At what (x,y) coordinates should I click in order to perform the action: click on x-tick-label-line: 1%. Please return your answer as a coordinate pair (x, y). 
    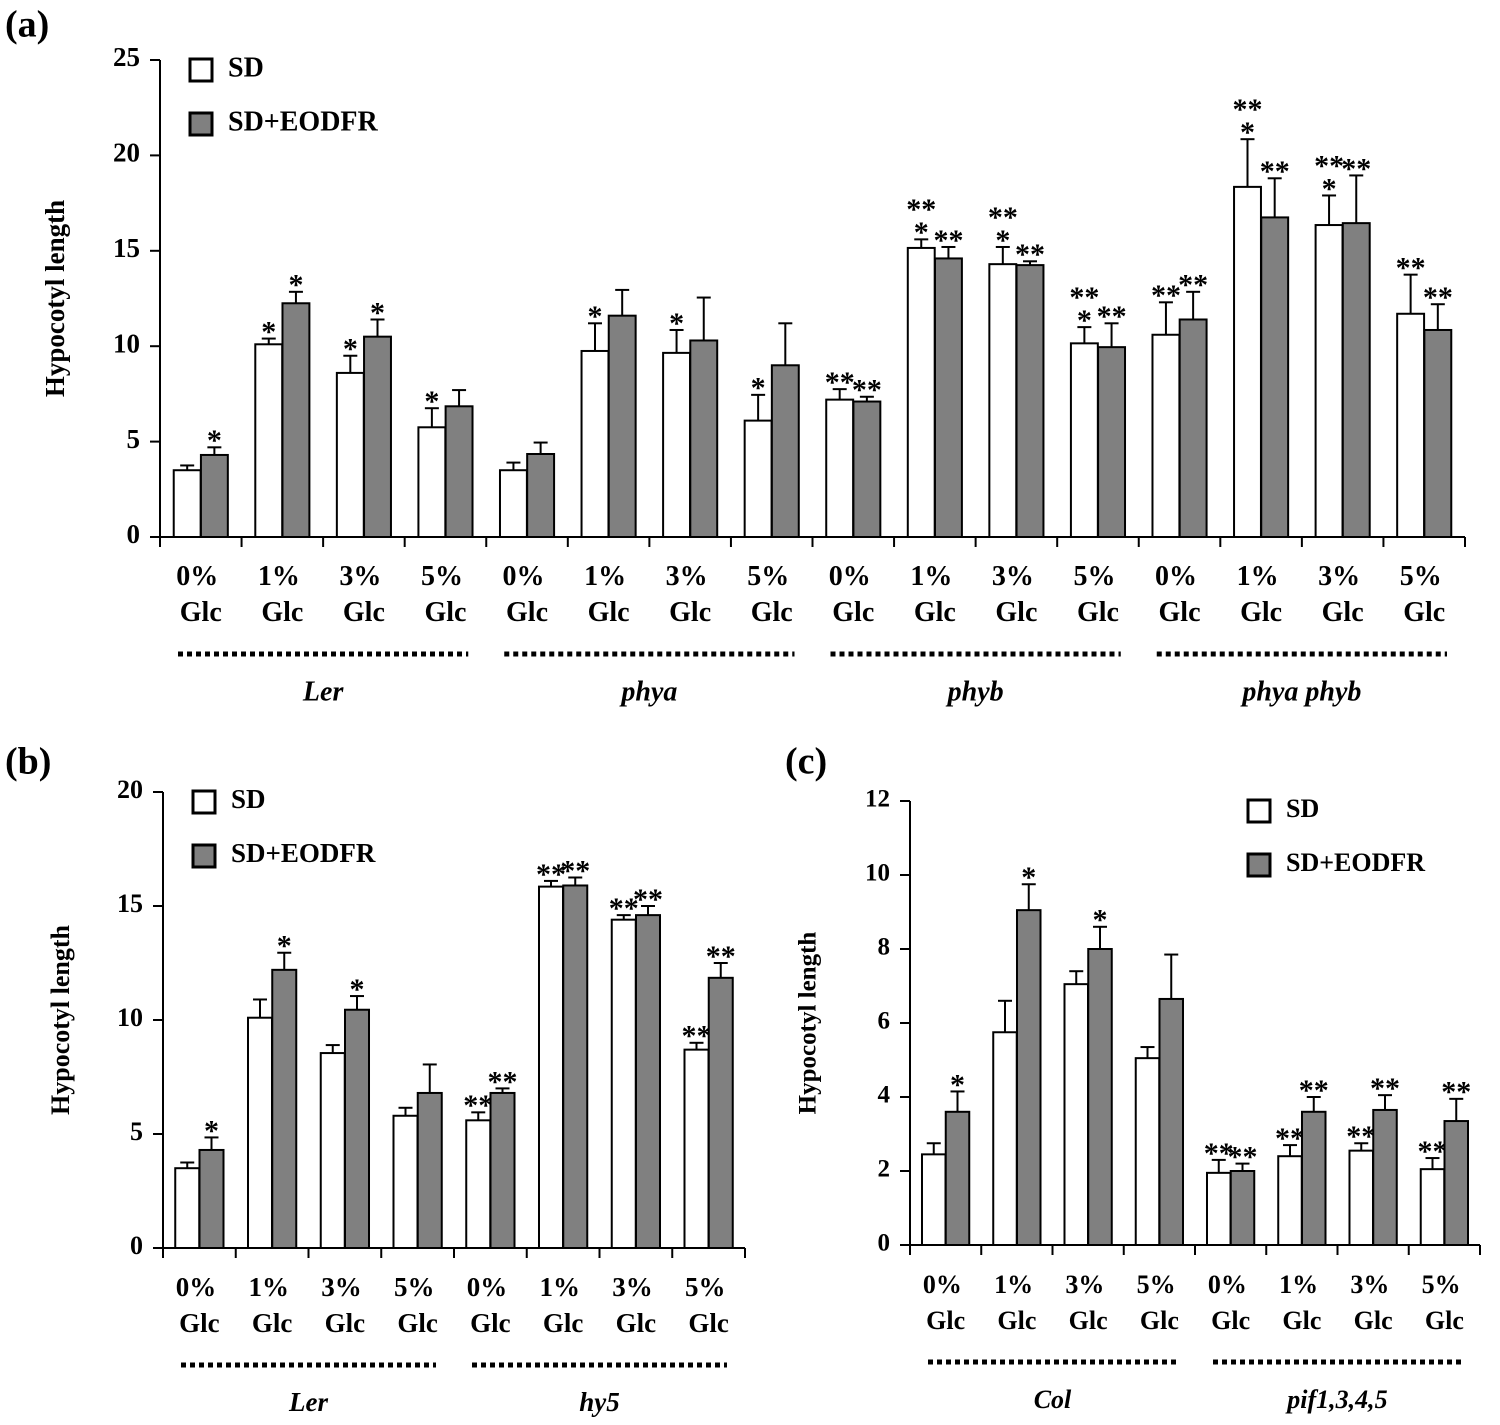
    Looking at the image, I should click on (934, 576).